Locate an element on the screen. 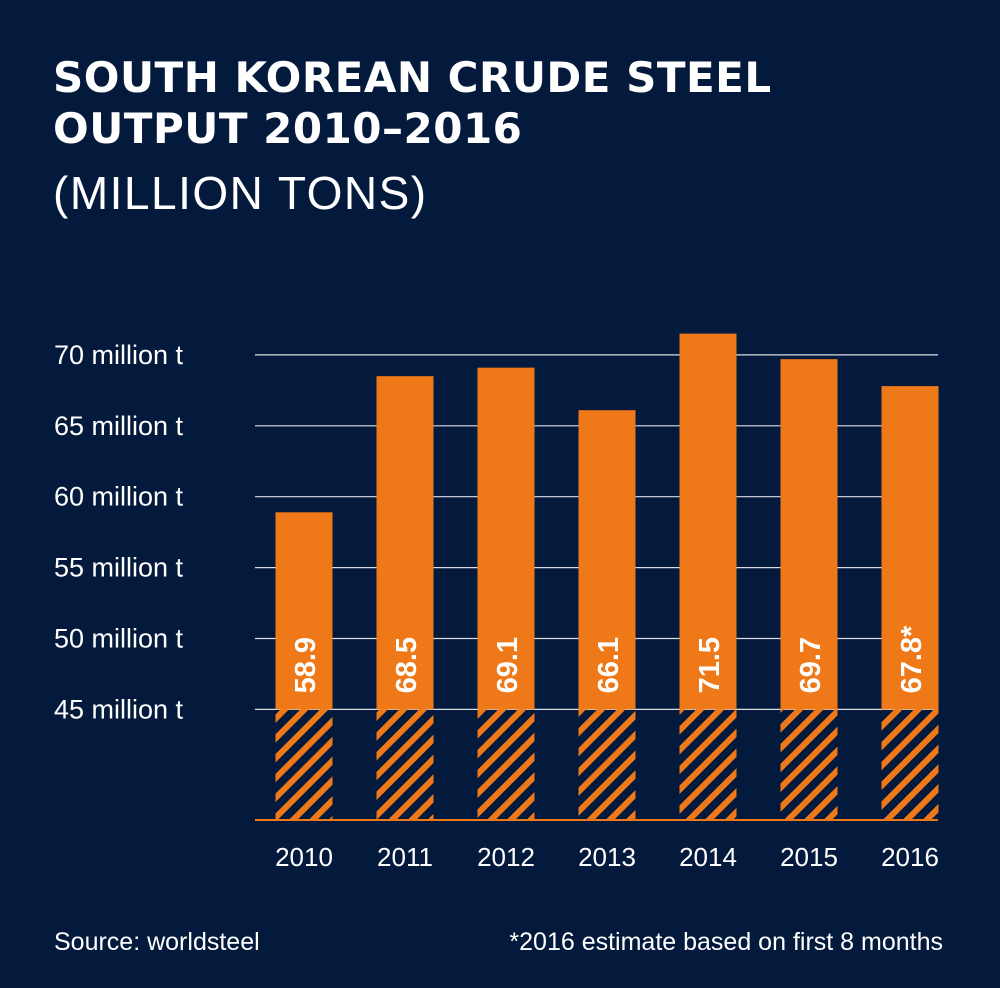  source-note: Source: worldsteel is located at coordinates (157, 942).